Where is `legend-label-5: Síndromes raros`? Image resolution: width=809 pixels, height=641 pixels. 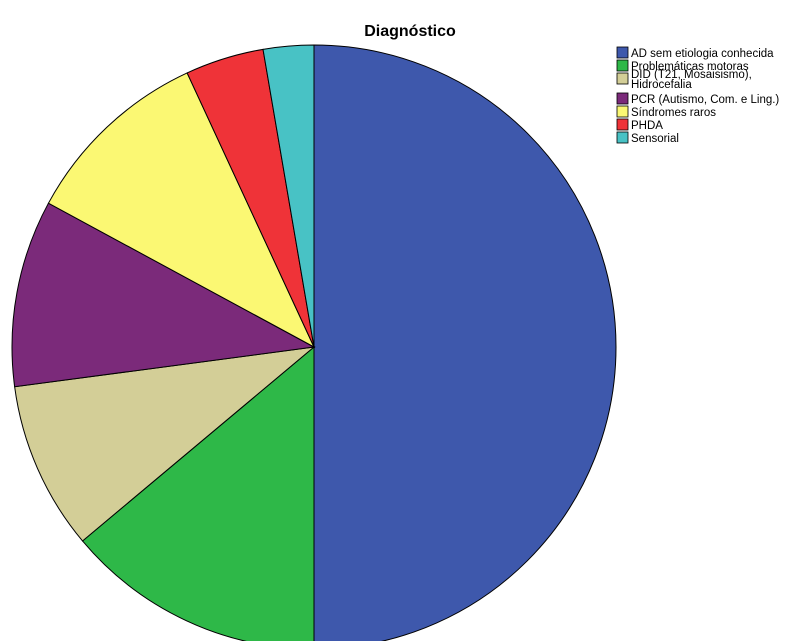 legend-label-5: Síndromes raros is located at coordinates (673, 113).